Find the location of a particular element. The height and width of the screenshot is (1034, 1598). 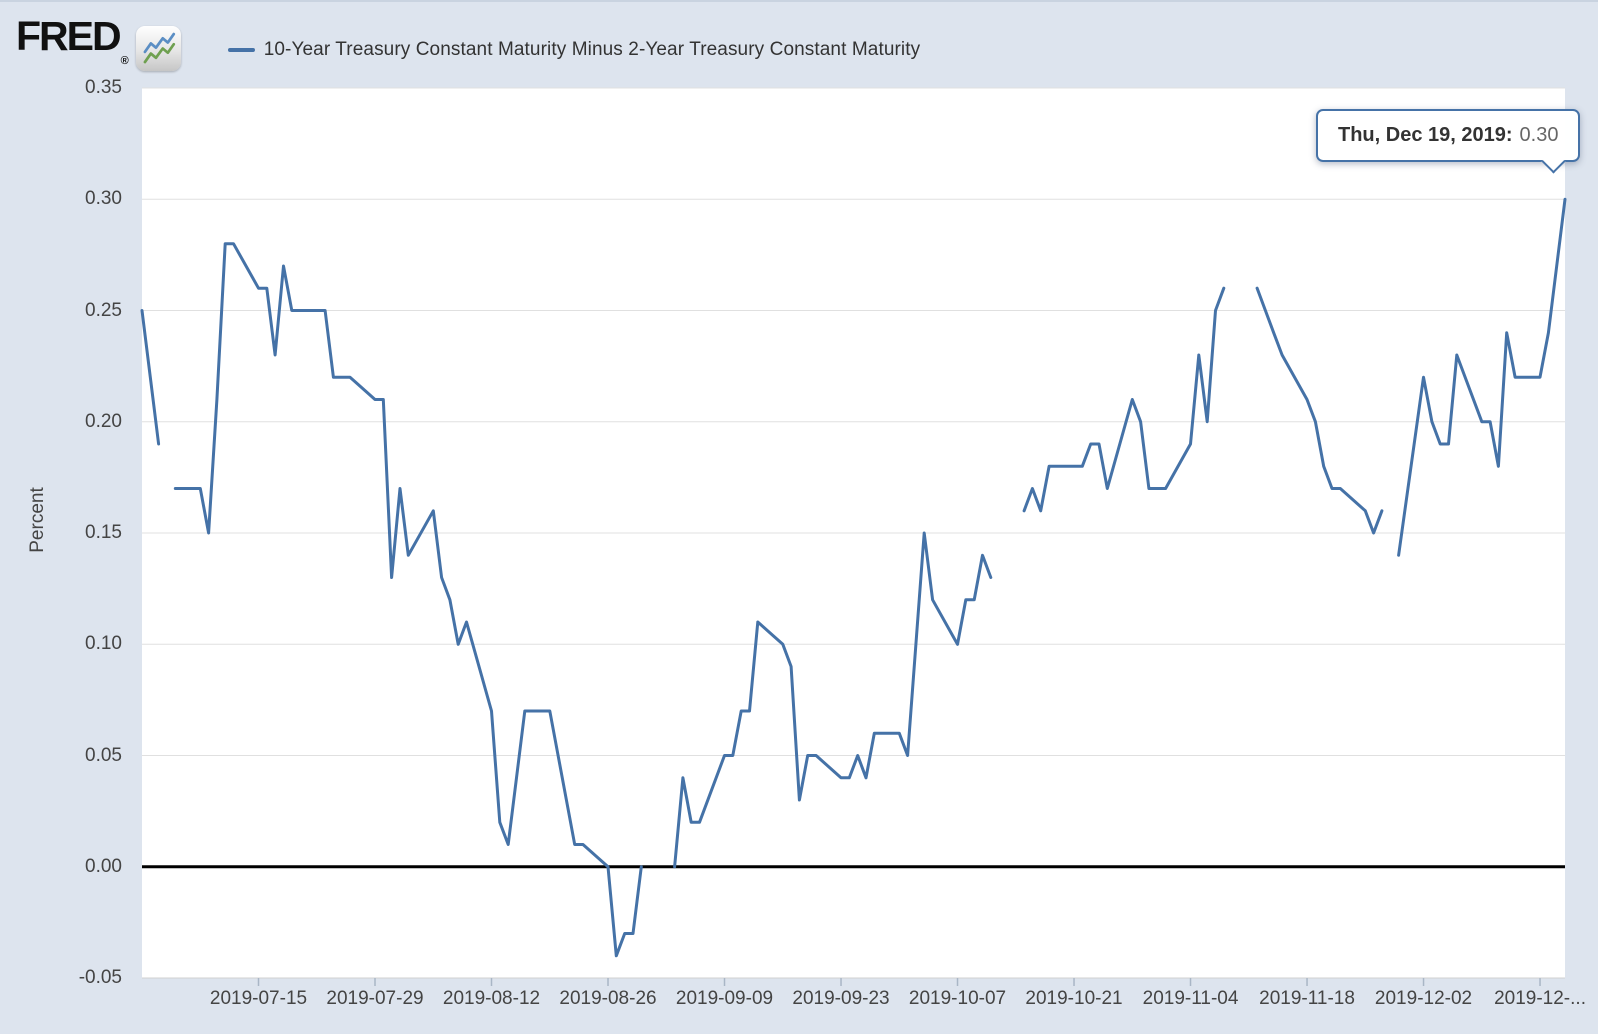

y-tick-label: 0.20 is located at coordinates (103, 421).